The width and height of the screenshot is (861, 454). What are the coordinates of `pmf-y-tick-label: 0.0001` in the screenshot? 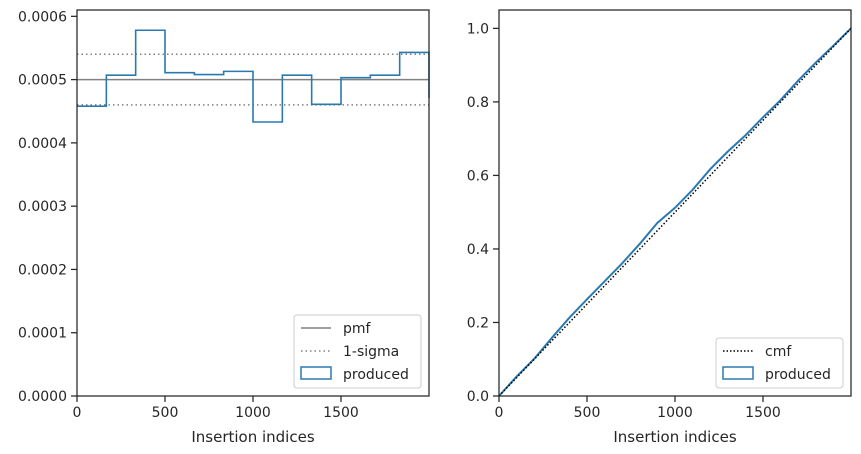 It's located at (42, 334).